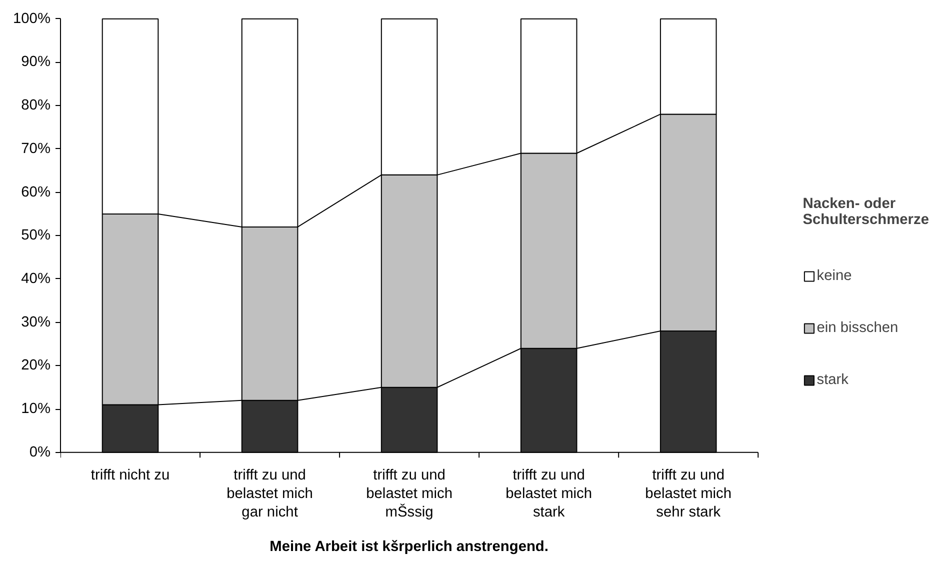  I want to click on y-tick-label: 50%, so click(36, 236).